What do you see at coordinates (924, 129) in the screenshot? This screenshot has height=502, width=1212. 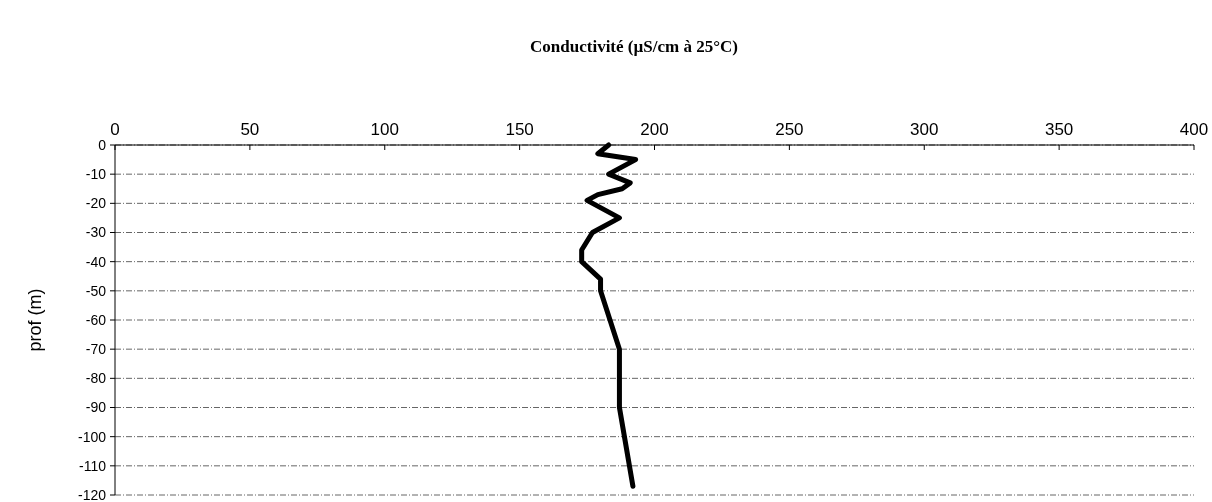 I see `x-tick-label: 300` at bounding box center [924, 129].